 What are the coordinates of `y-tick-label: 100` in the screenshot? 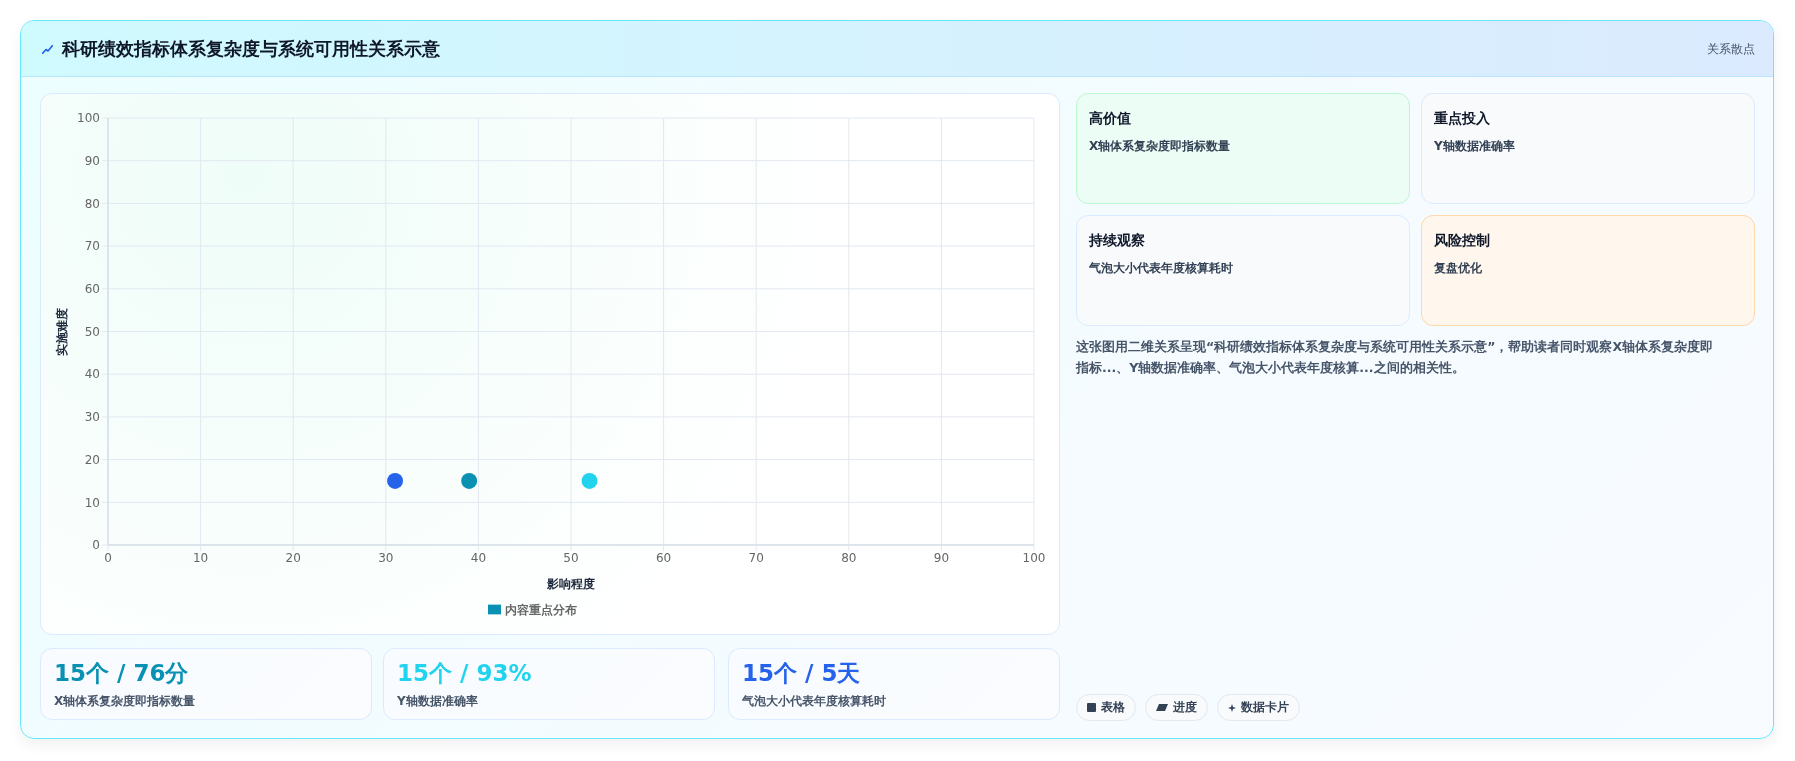 It's located at (88, 118).